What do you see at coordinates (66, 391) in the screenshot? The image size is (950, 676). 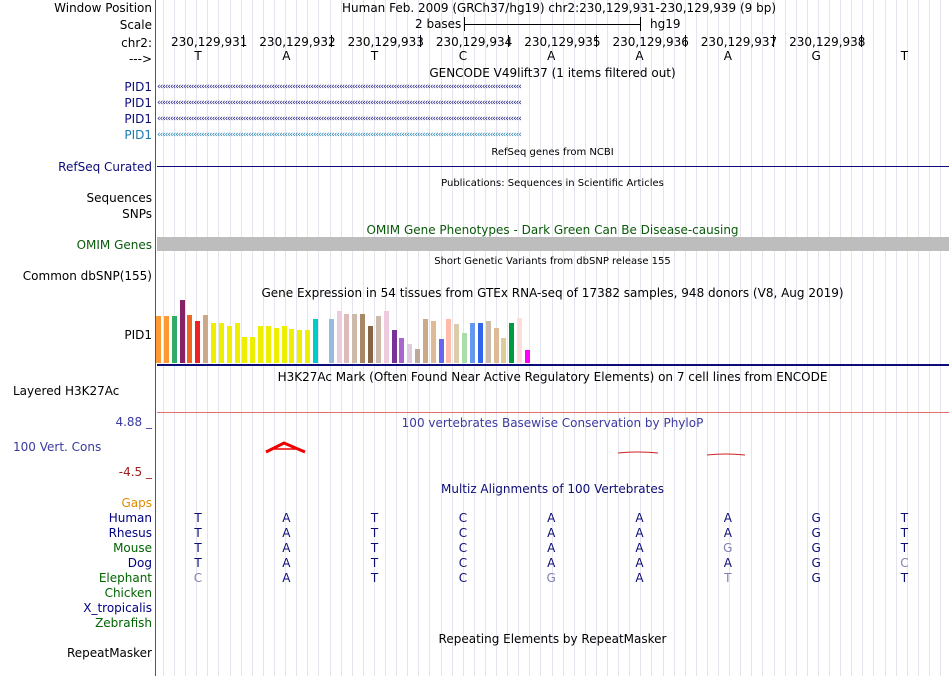 I see `h3k27ac-label: Layered H3K27Ac` at bounding box center [66, 391].